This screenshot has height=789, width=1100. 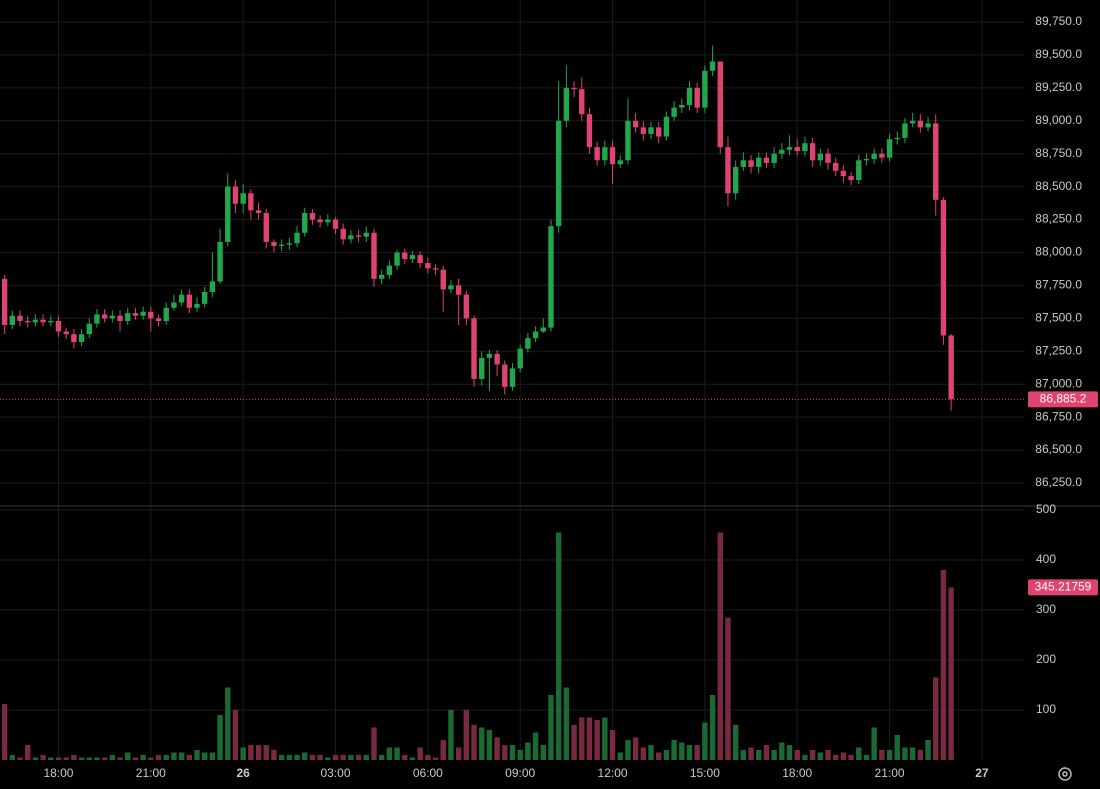 I want to click on last-volume-label: 345.21759, so click(x=1063, y=587).